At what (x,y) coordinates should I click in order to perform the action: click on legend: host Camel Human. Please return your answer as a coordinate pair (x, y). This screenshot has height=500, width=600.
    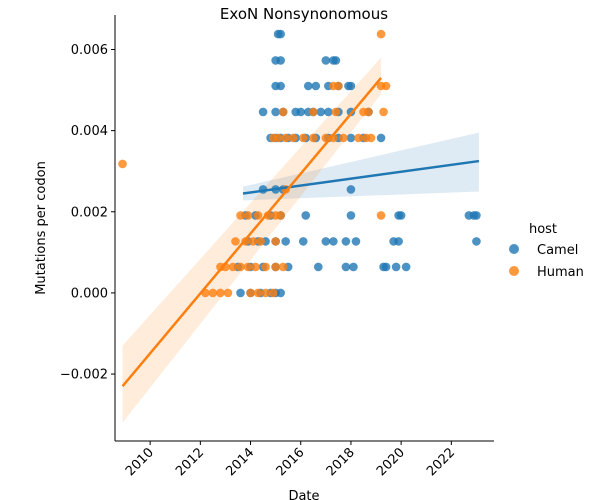
    Looking at the image, I should click on (546, 251).